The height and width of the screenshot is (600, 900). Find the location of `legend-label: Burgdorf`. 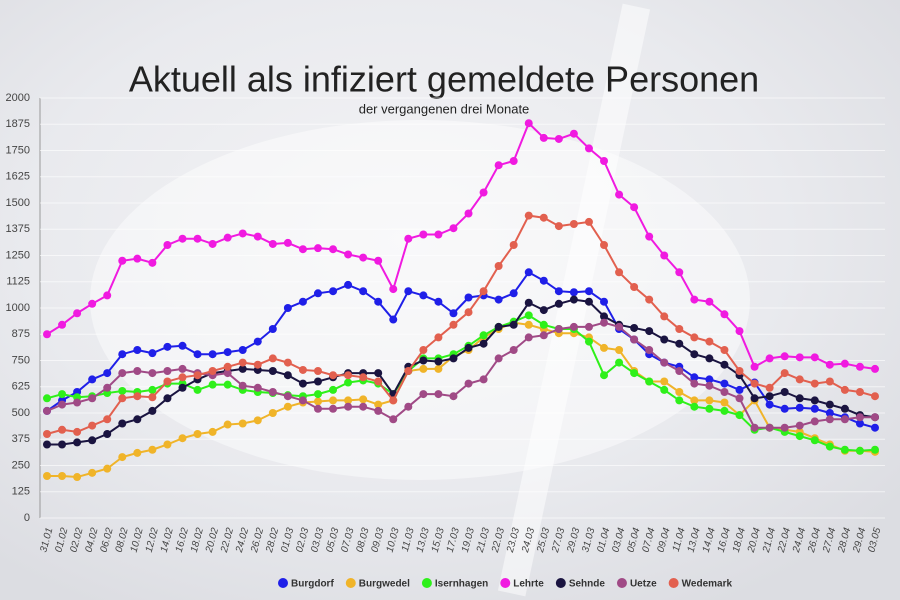

legend-label: Burgdorf is located at coordinates (312, 584).